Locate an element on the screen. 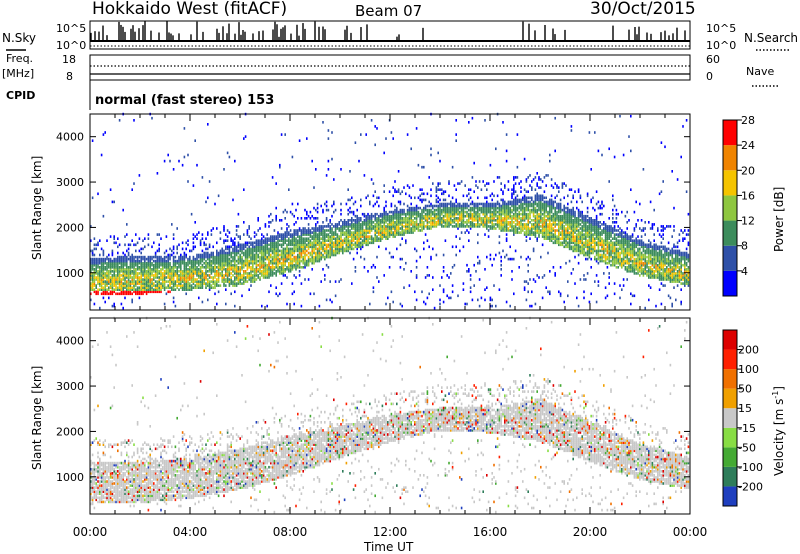 The image size is (800, 554). noise-panel-frame is located at coordinates (390, 35).